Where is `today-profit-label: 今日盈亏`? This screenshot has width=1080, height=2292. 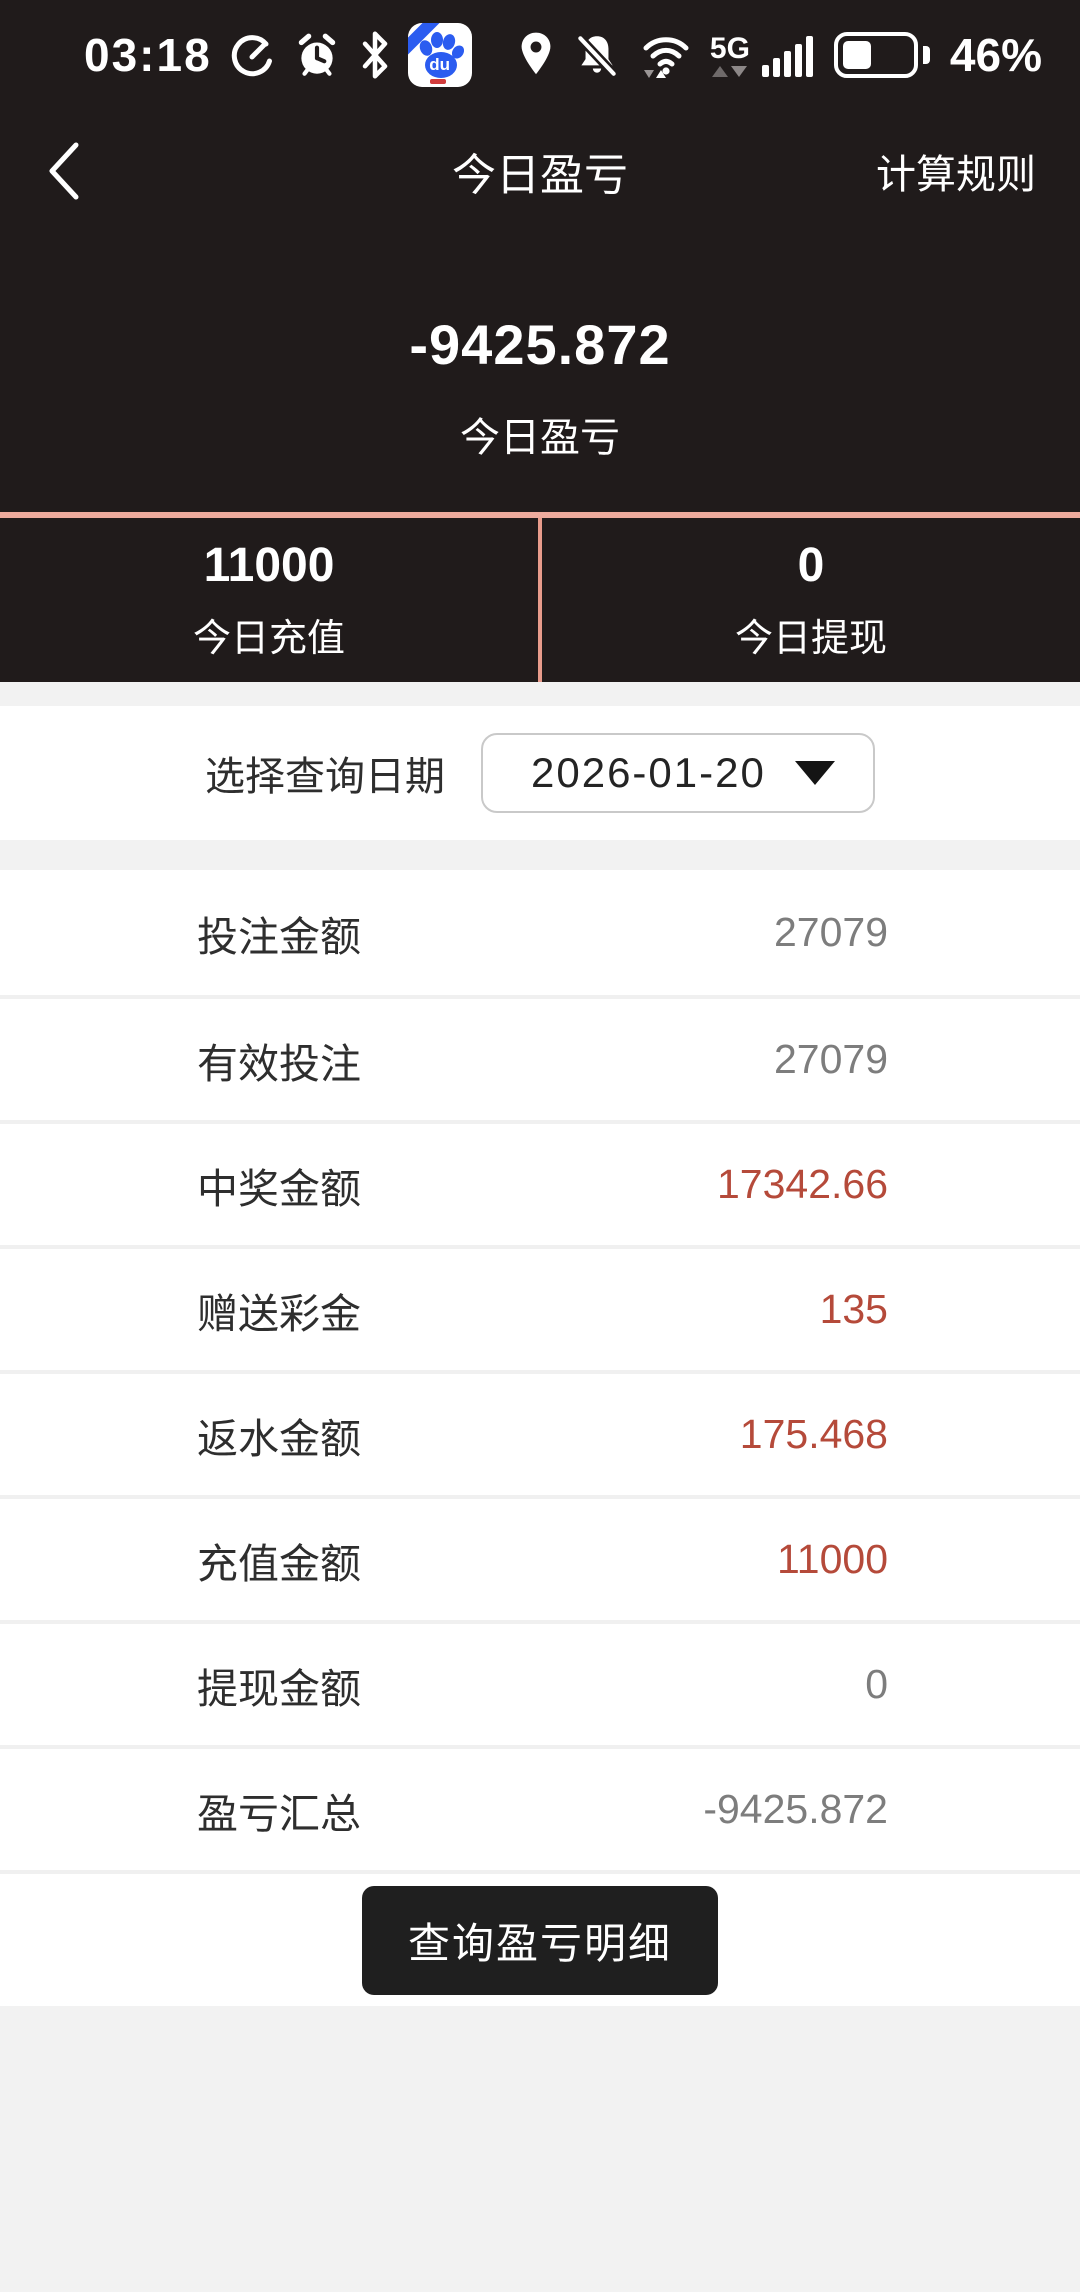 today-profit-label: 今日盈亏 is located at coordinates (540, 438).